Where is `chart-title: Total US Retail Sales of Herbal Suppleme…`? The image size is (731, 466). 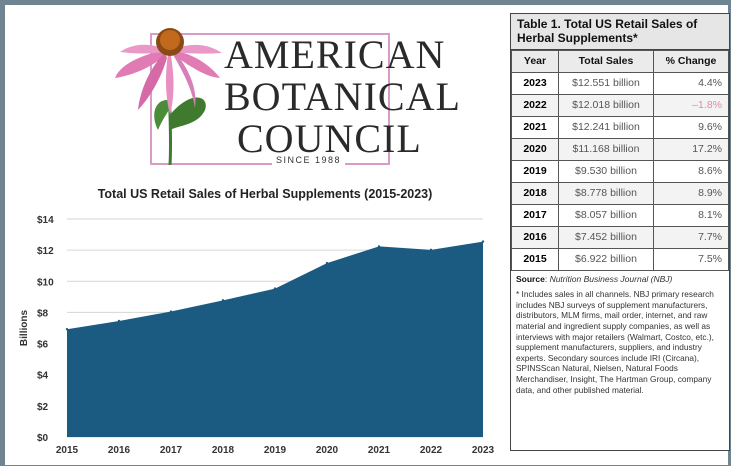 chart-title: Total US Retail Sales of Herbal Suppleme… is located at coordinates (265, 194).